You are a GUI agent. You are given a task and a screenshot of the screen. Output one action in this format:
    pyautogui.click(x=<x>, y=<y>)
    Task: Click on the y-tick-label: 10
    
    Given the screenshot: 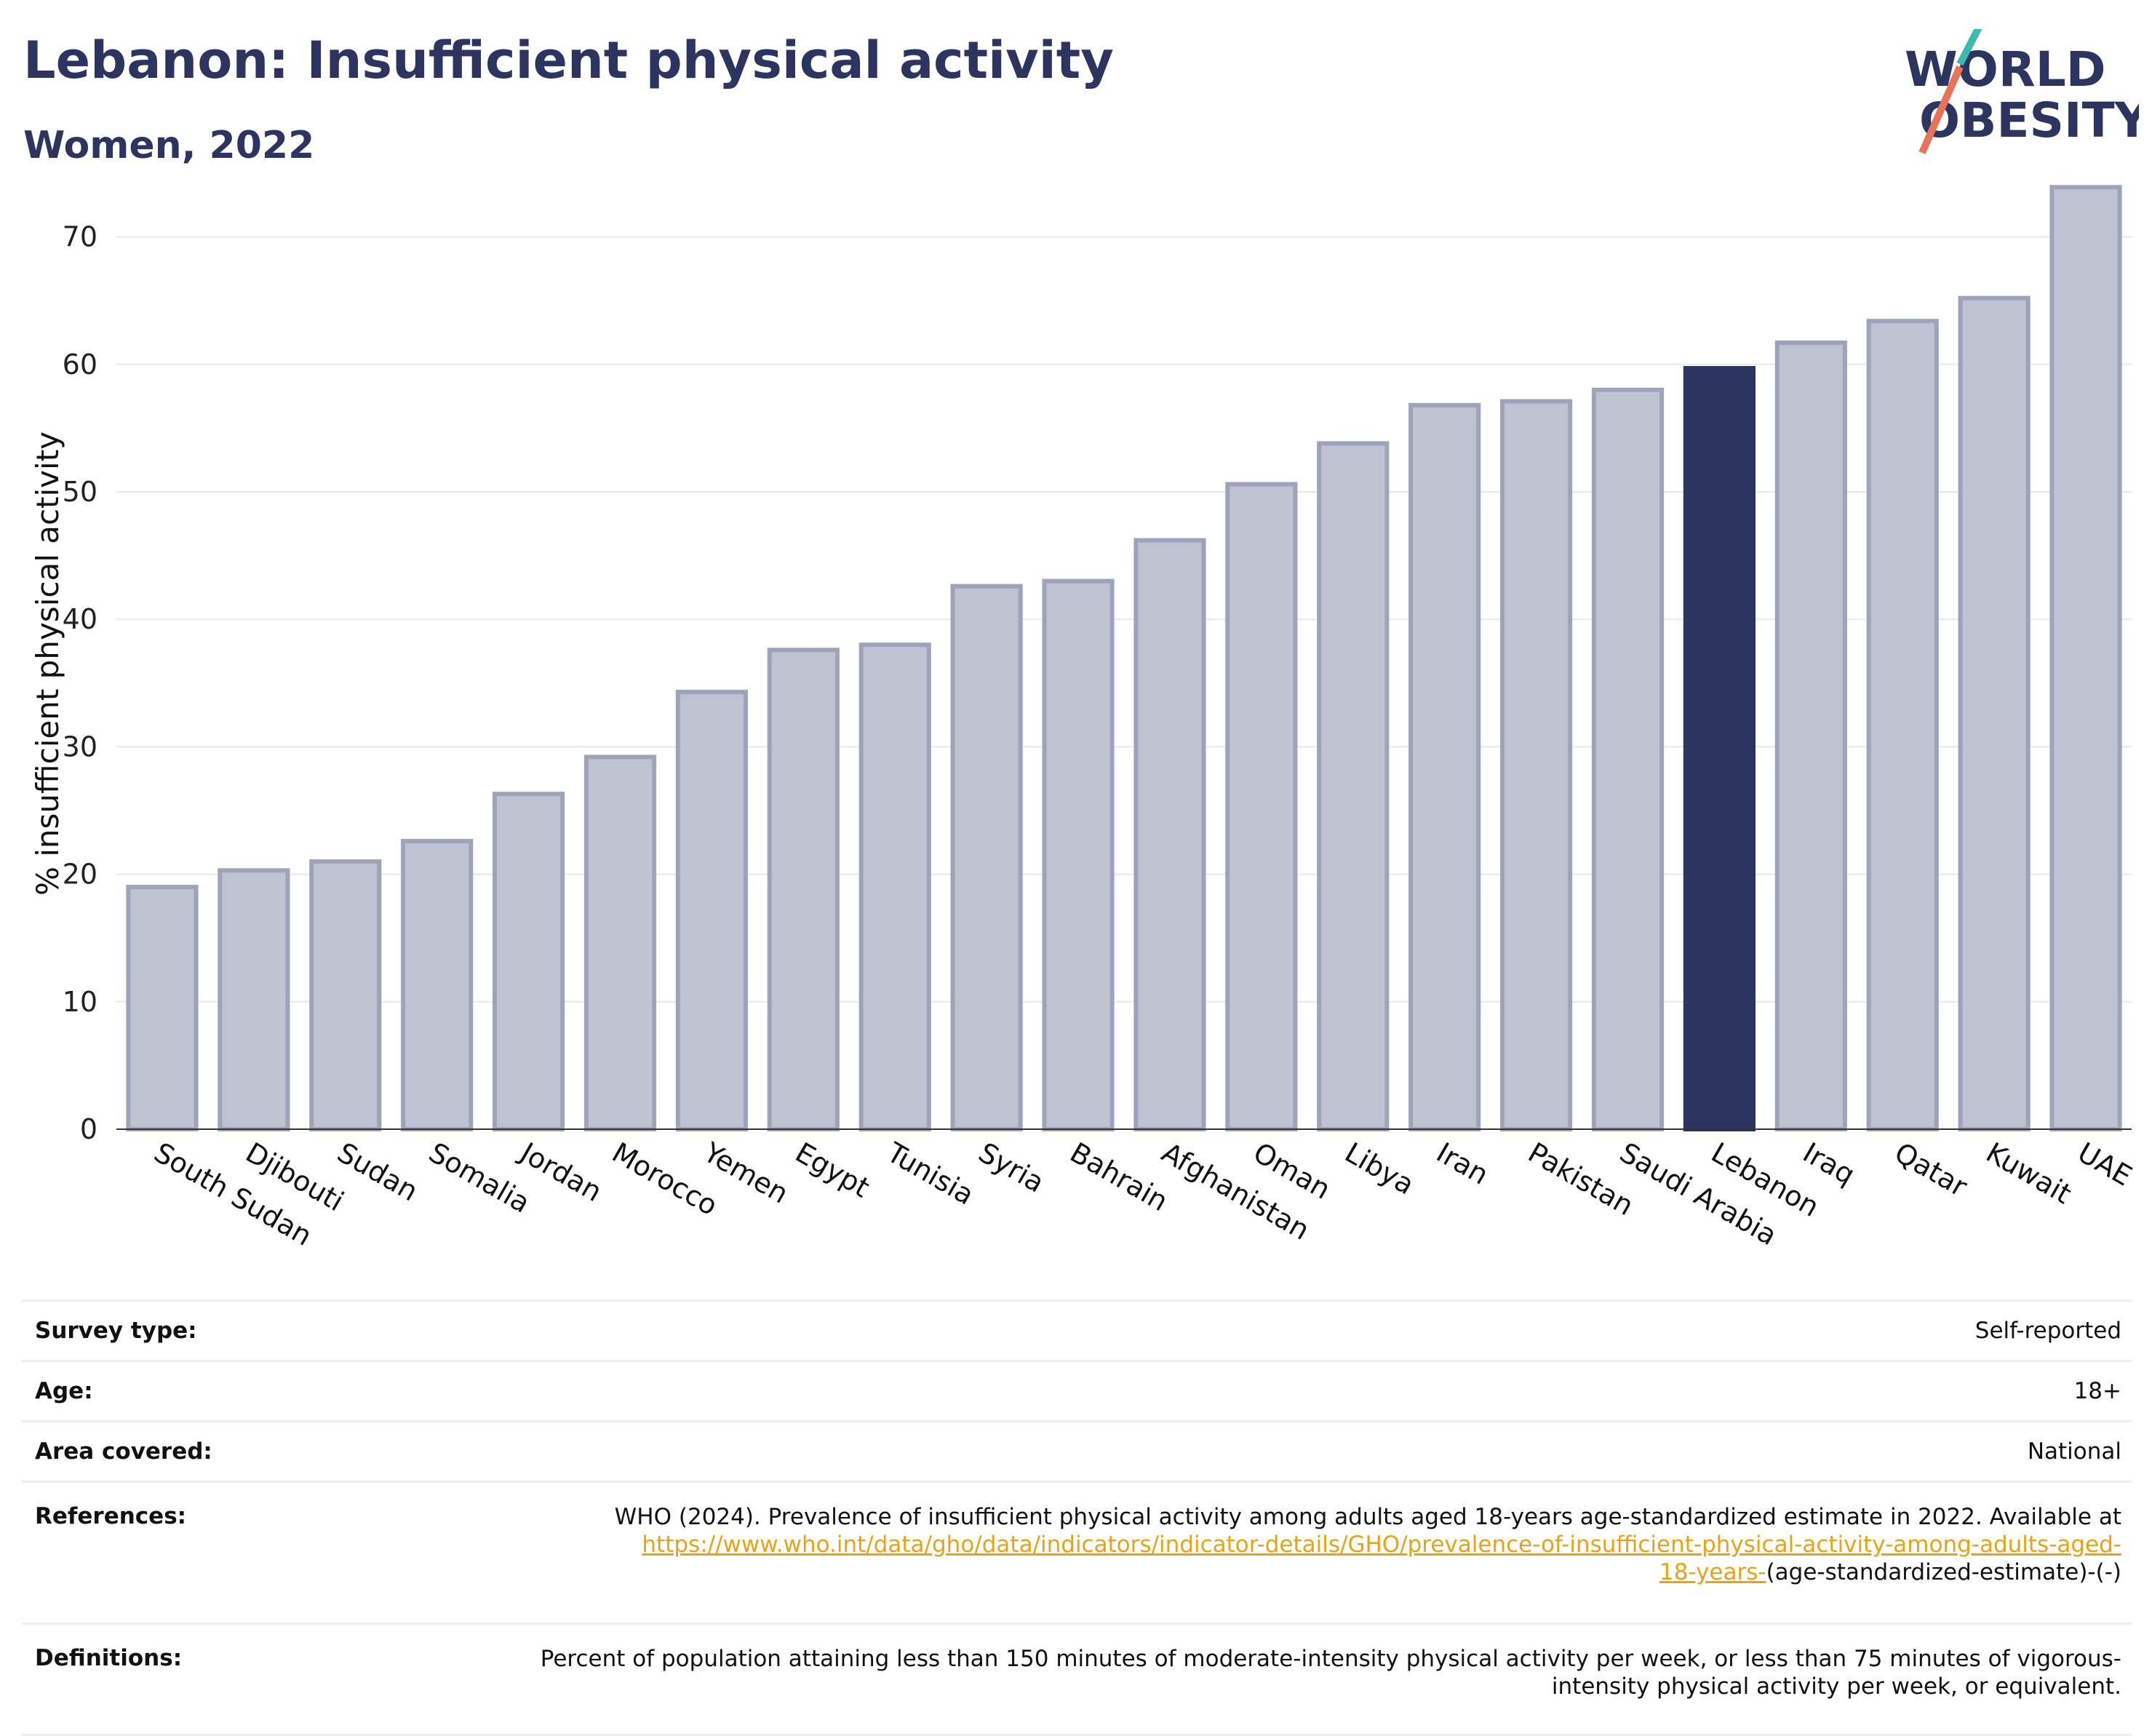 What is the action you would take?
    pyautogui.click(x=80, y=1002)
    